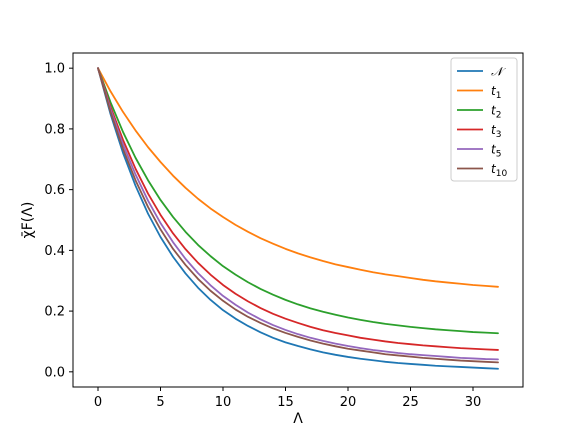 The height and width of the screenshot is (436, 581). I want to click on y-tick-label: 0.8, so click(54, 129).